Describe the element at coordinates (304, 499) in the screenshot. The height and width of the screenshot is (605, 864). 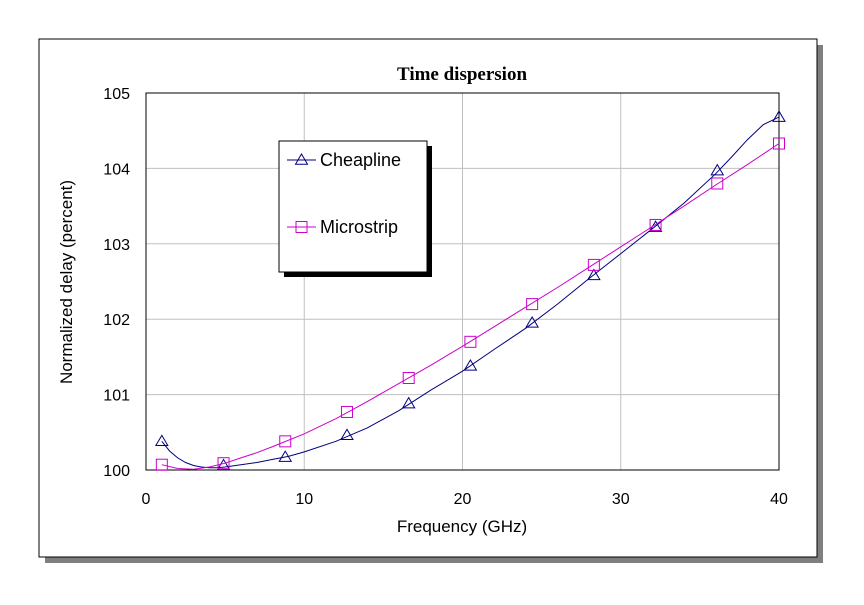
I see `x-tick-label: 10` at that location.